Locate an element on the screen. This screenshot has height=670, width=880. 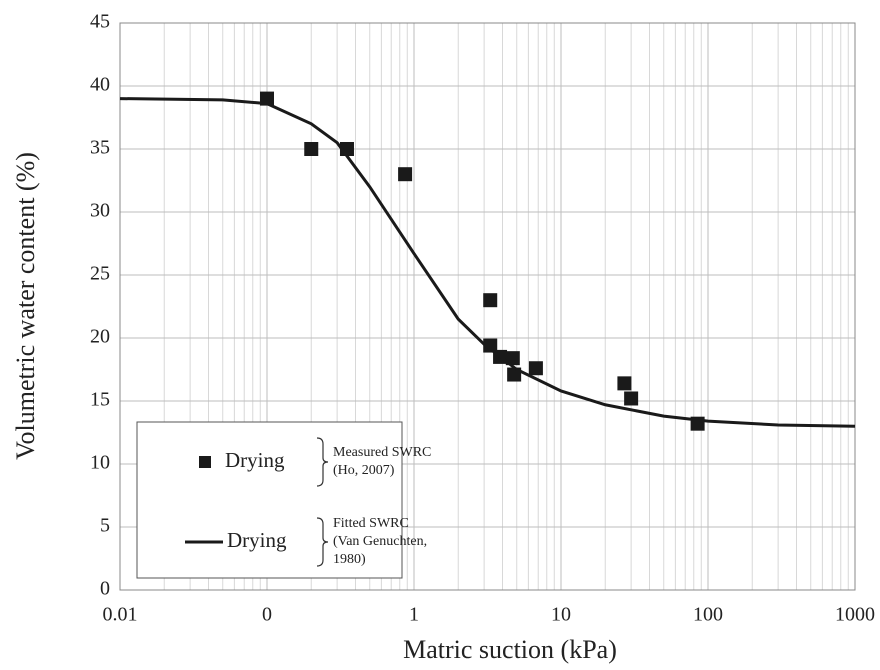
y-tick-label: 20 is located at coordinates (100, 337).